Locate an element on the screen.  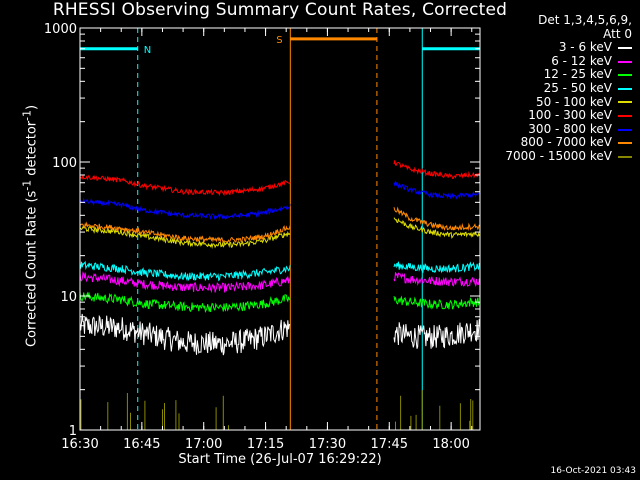
legend-entry: 7000 - 15000 keV is located at coordinates (551, 156).